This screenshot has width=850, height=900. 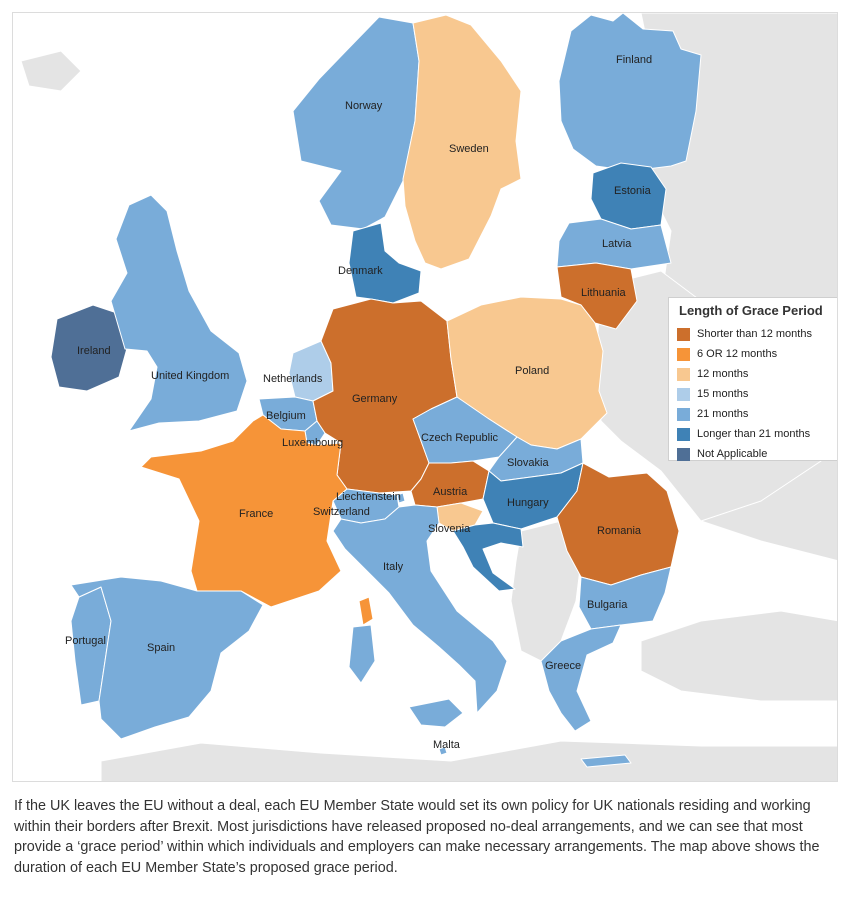 What do you see at coordinates (312, 443) in the screenshot?
I see `label-luxembourg: Luxembourg` at bounding box center [312, 443].